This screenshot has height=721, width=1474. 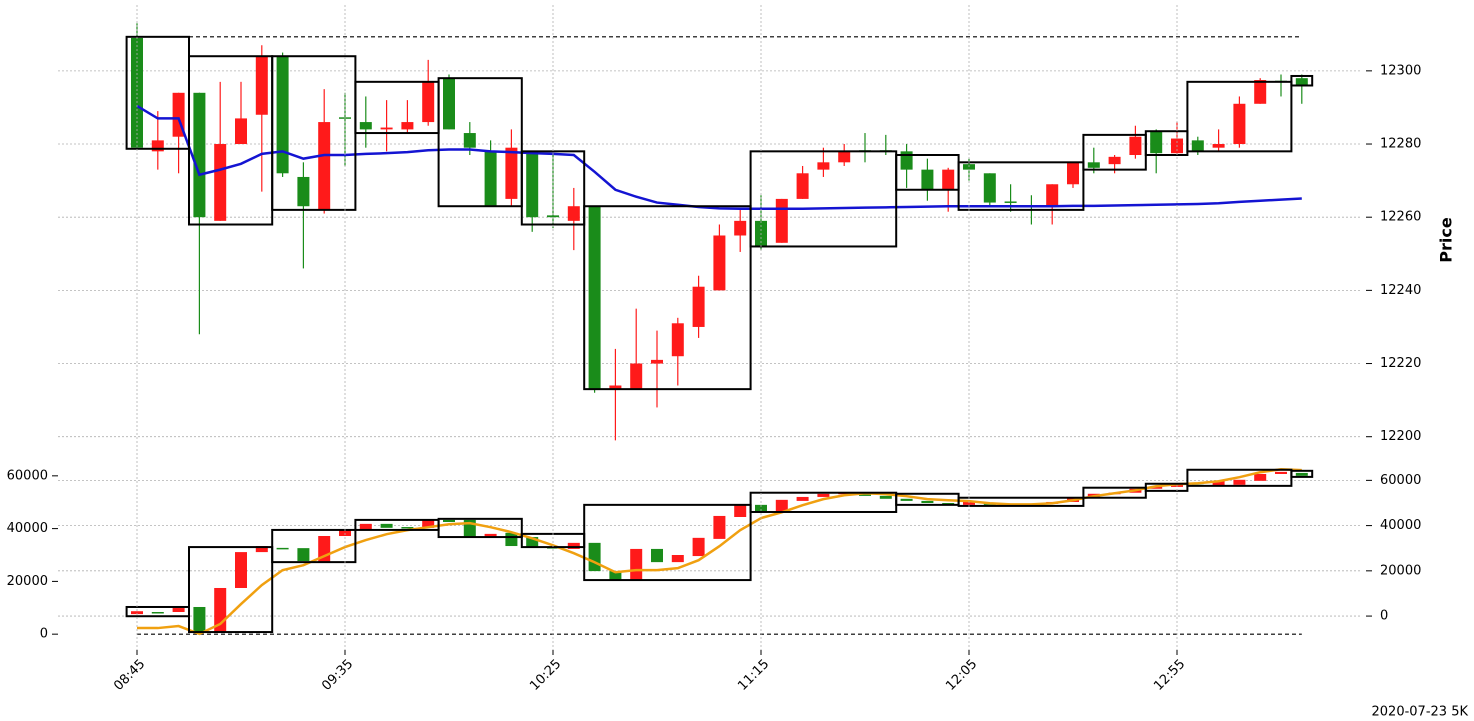 I want to click on y-tick-label: 12200, so click(x=1400, y=436).